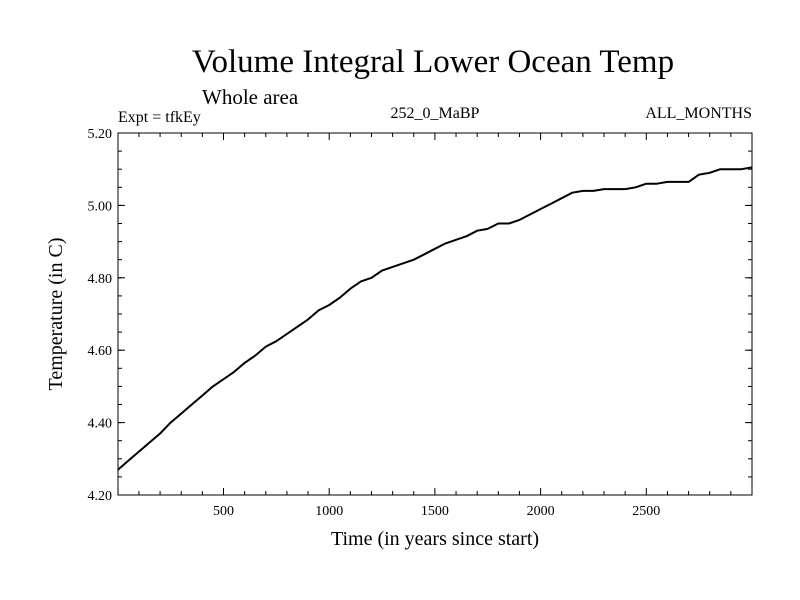  What do you see at coordinates (435, 113) in the screenshot?
I see `period-label: 252_0_MaBP` at bounding box center [435, 113].